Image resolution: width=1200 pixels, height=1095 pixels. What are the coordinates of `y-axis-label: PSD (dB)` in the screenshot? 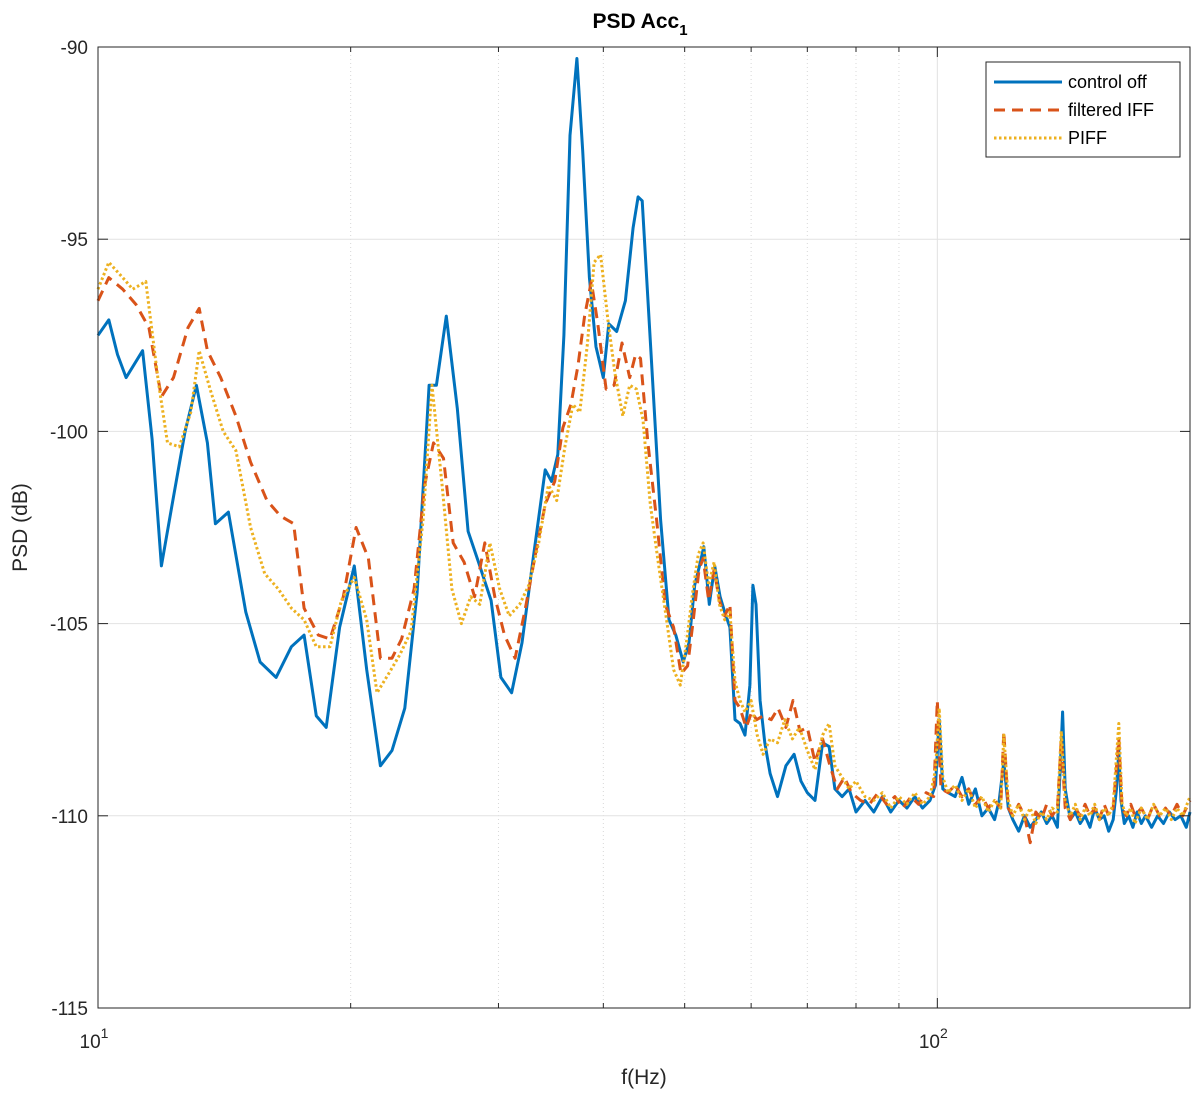 It's located at (20, 527).